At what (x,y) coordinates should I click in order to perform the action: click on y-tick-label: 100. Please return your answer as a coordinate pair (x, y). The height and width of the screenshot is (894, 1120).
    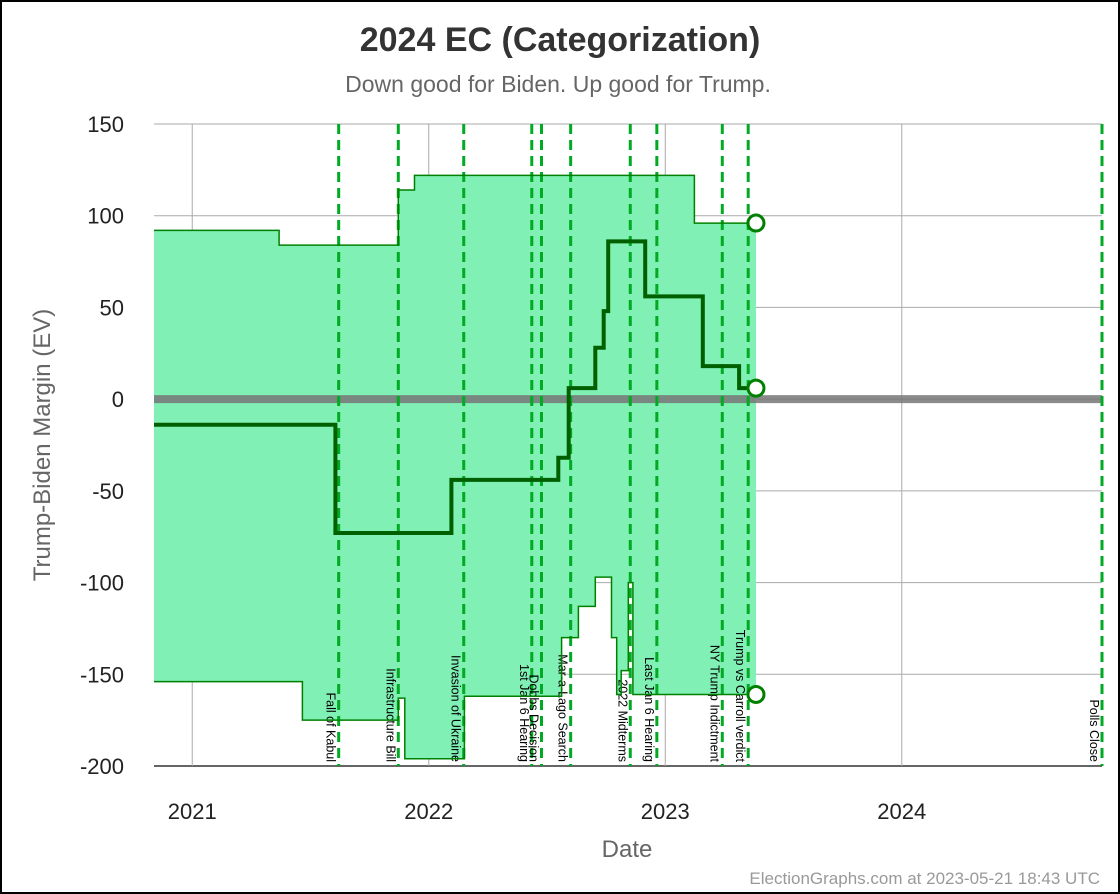
    Looking at the image, I should click on (105, 216).